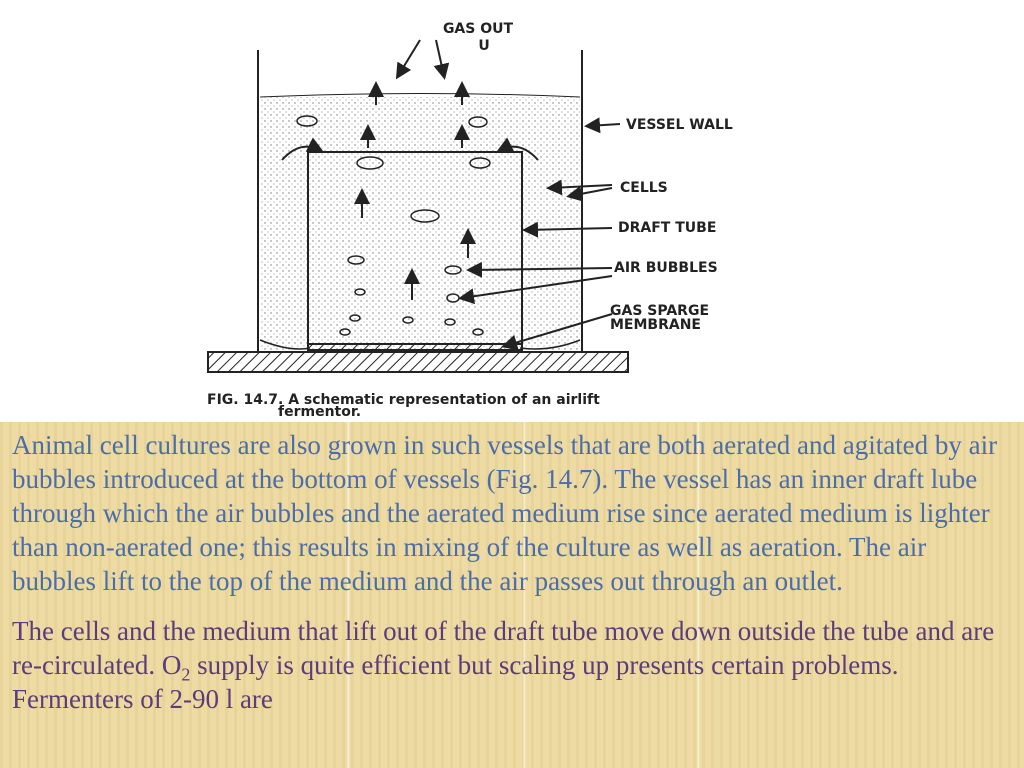  What do you see at coordinates (679, 125) in the screenshot?
I see `label: VESSEL WALL` at bounding box center [679, 125].